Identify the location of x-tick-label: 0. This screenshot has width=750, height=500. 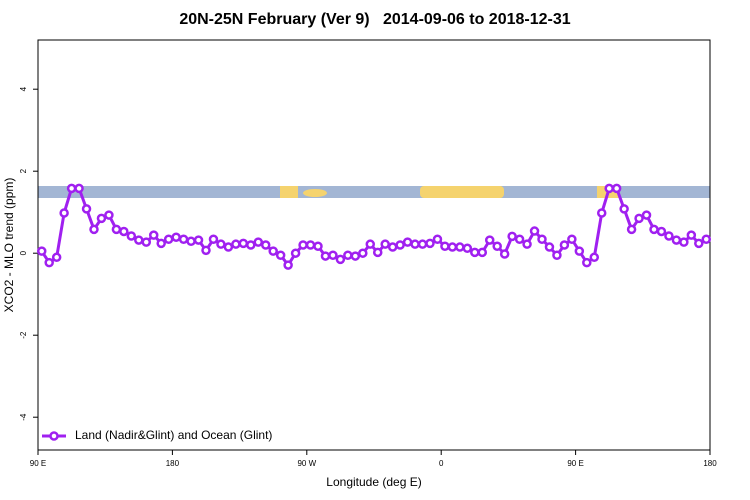
(441, 463).